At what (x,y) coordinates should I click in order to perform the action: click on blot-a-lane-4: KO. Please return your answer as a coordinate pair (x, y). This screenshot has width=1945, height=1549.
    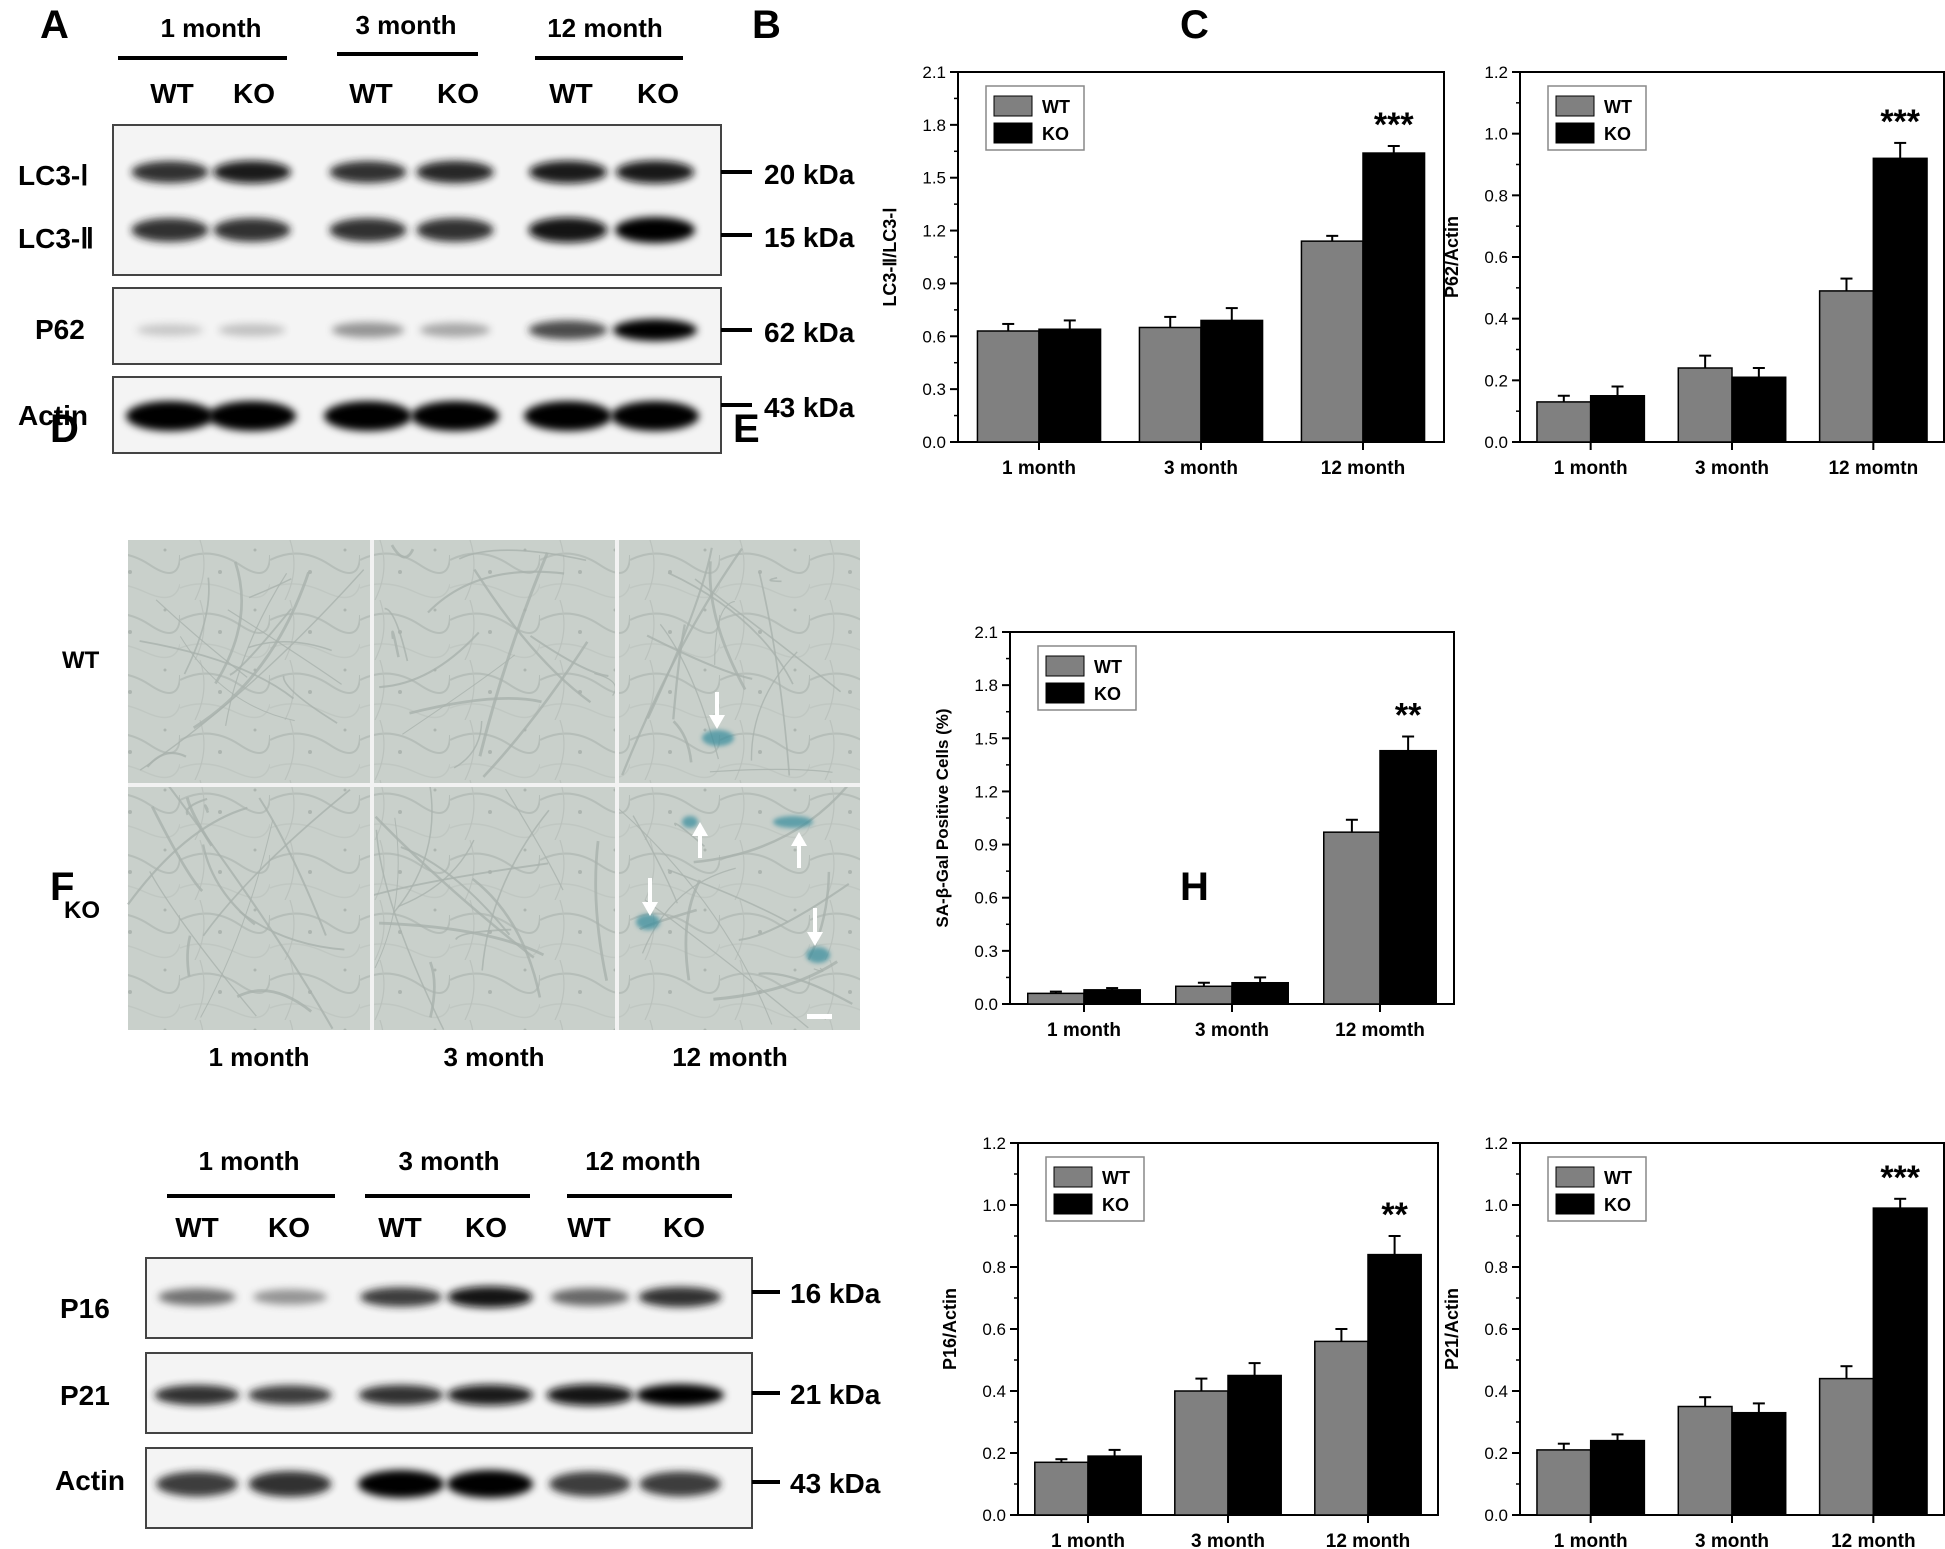
    Looking at the image, I should click on (458, 93).